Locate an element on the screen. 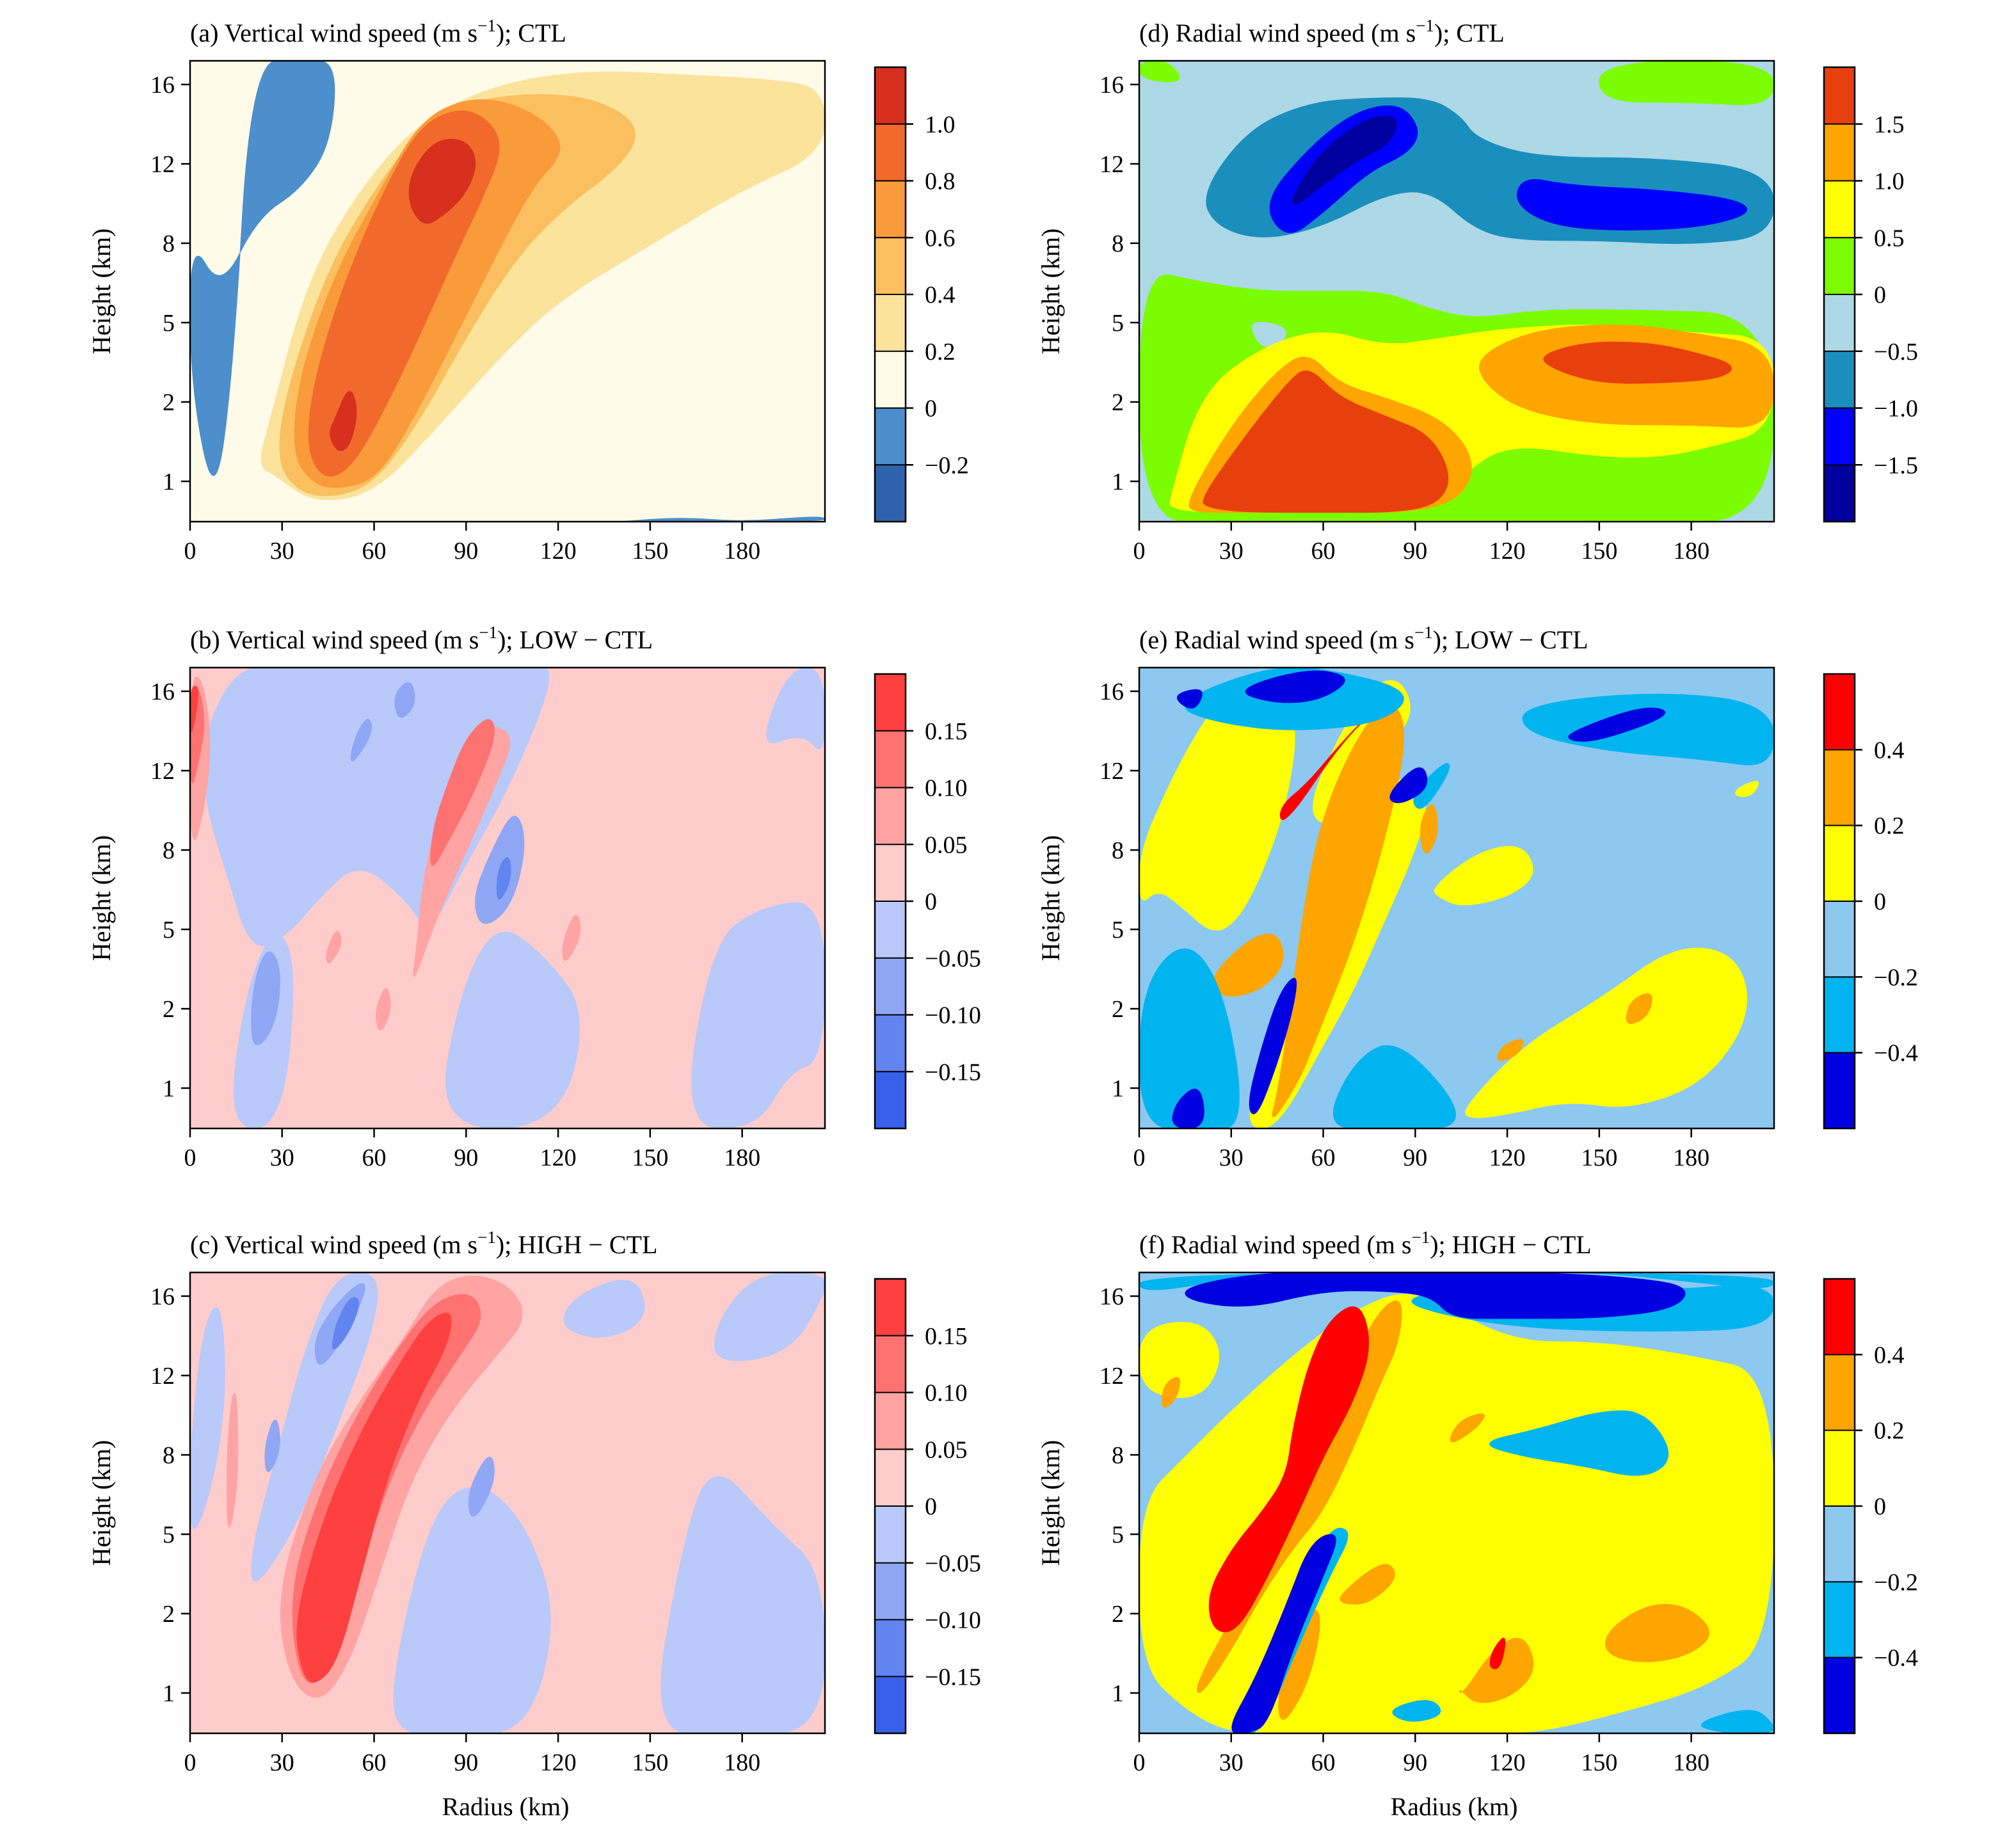 The width and height of the screenshot is (2016, 1837). colorbar-e: 0.4 0.2 0 −0.2 −0.4 is located at coordinates (1870, 901).